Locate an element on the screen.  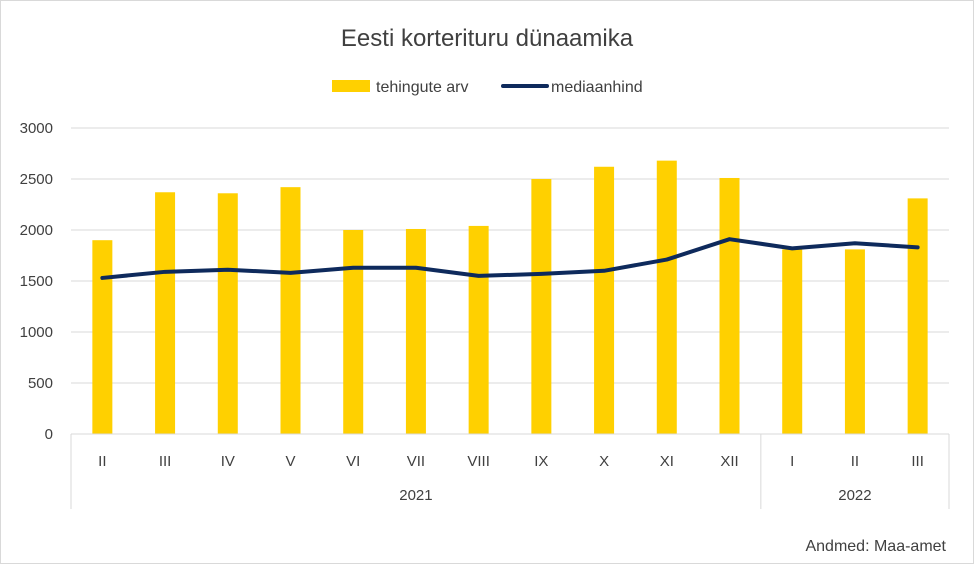
y-tick-label: 500 is located at coordinates (40, 383).